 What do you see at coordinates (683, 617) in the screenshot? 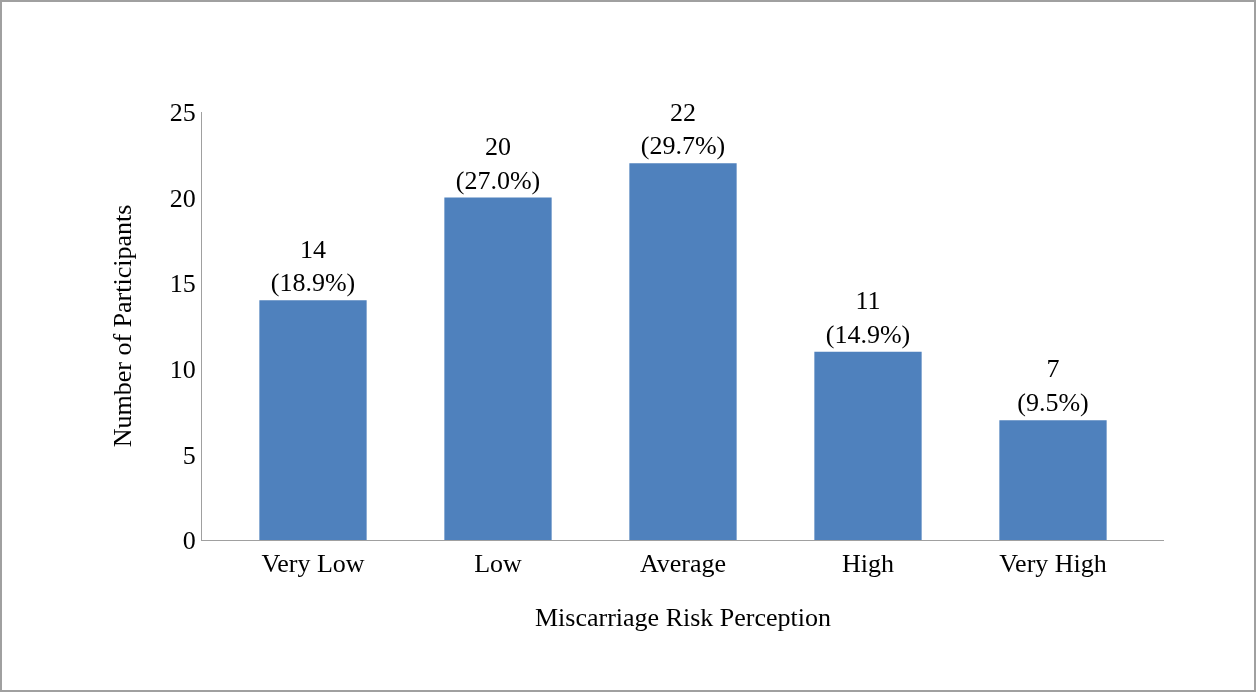
I see `x-axis-title: Miscarriage Risk Perception` at bounding box center [683, 617].